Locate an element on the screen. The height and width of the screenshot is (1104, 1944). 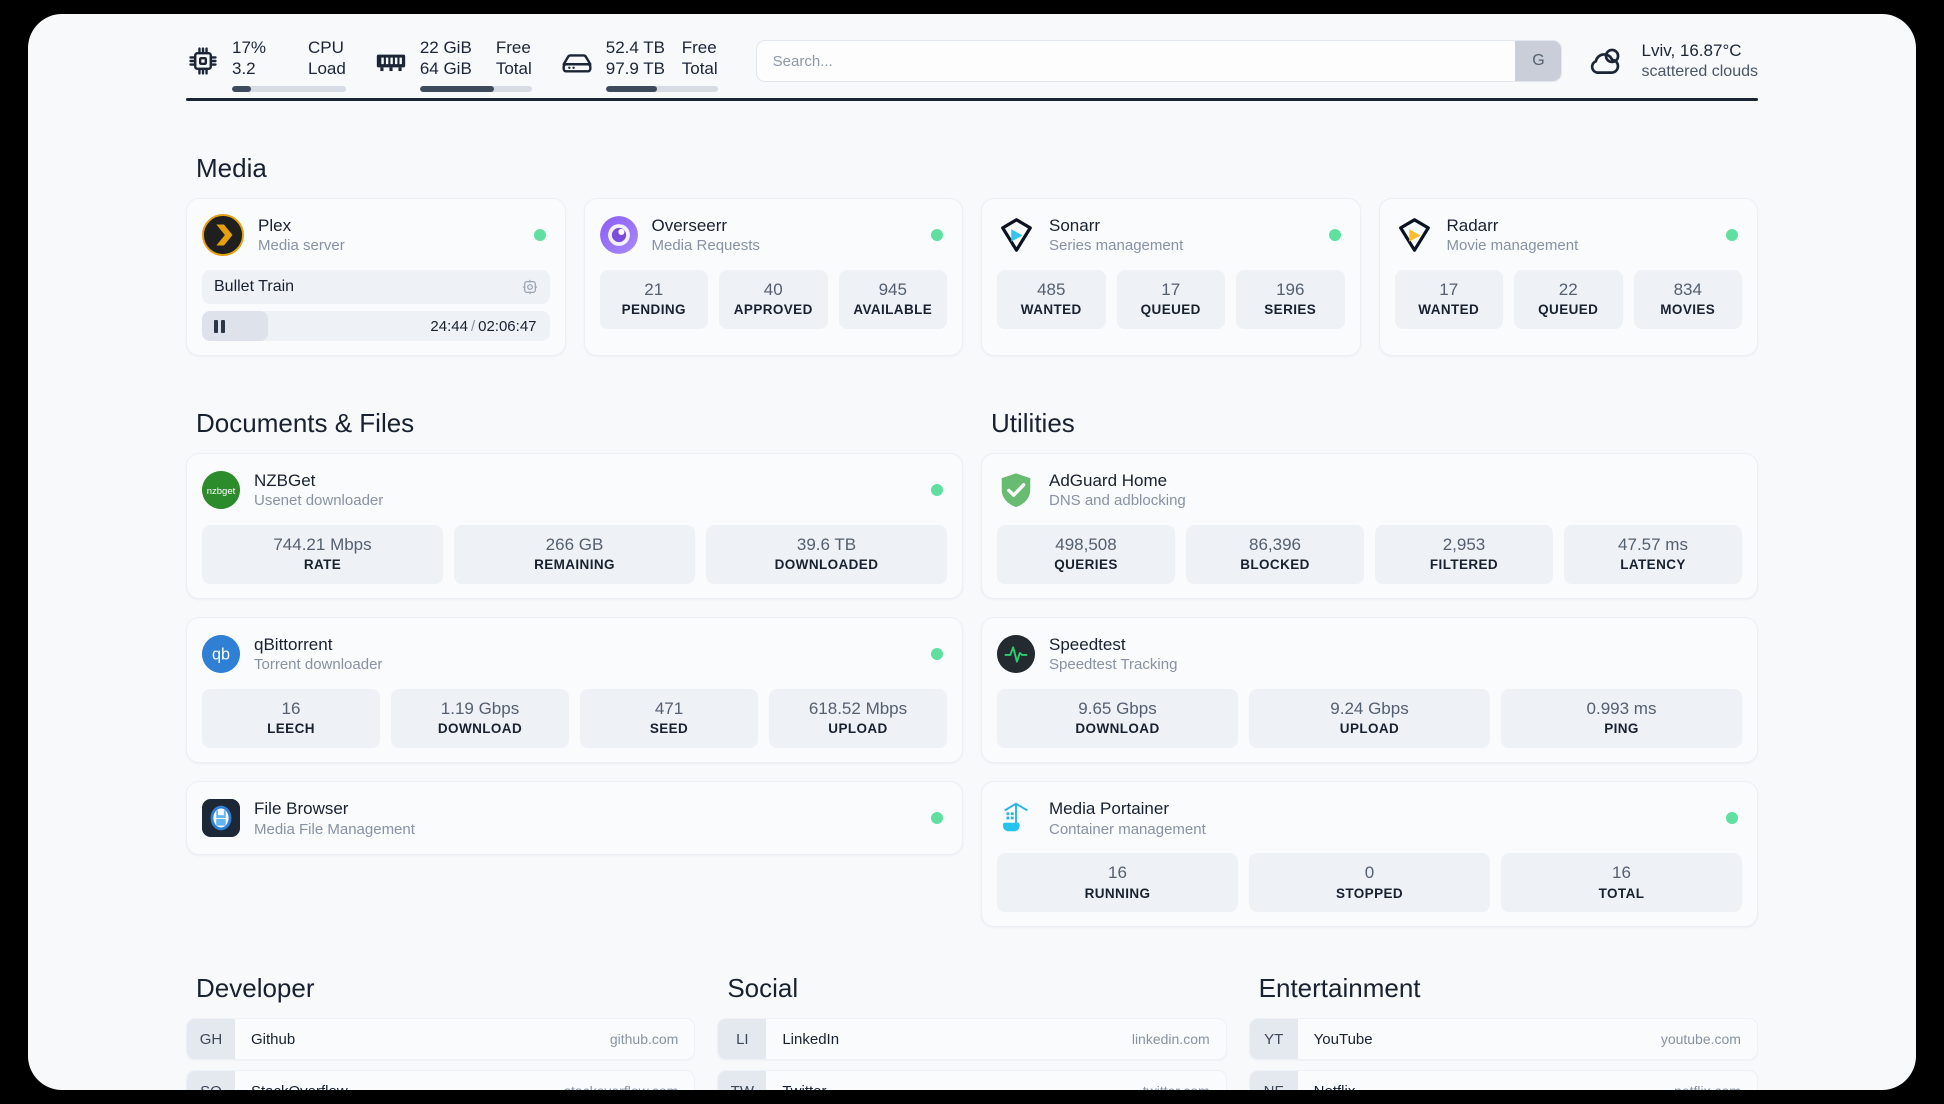
memory-total-value: 64 GiB is located at coordinates (445, 68).